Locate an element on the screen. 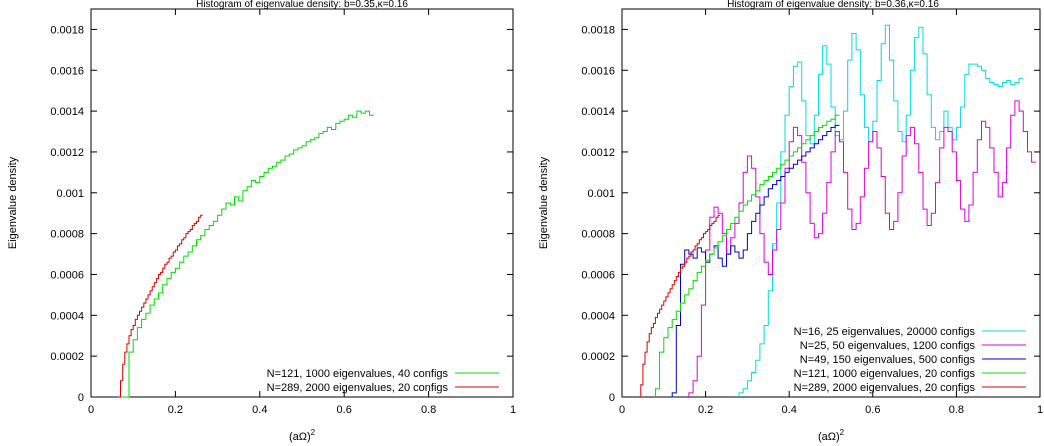  legend-entry-label: N=16, 25 eigenvalues, 20000 configs is located at coordinates (885, 332).